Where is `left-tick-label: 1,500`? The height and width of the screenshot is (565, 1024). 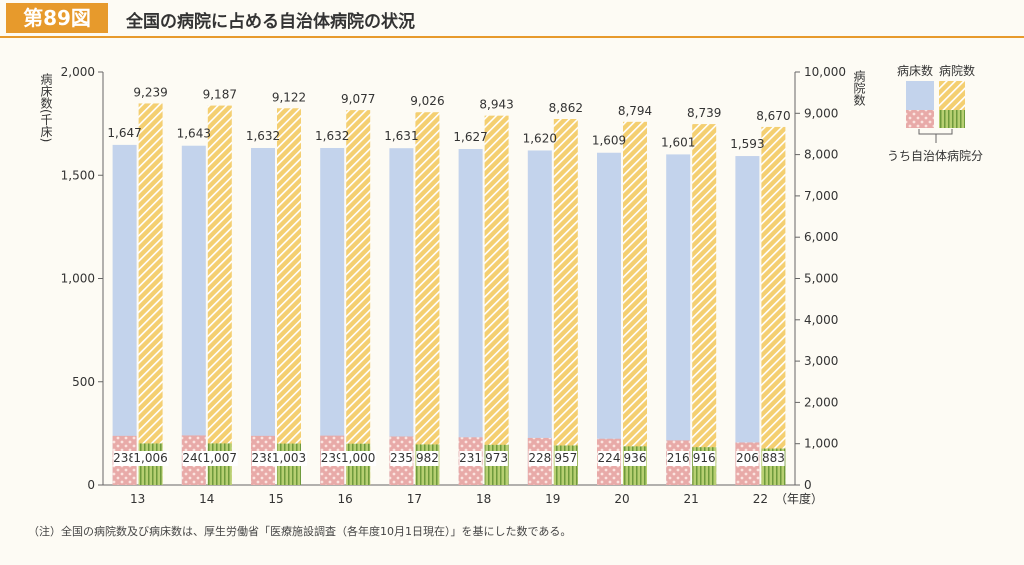 left-tick-label: 1,500 is located at coordinates (78, 175).